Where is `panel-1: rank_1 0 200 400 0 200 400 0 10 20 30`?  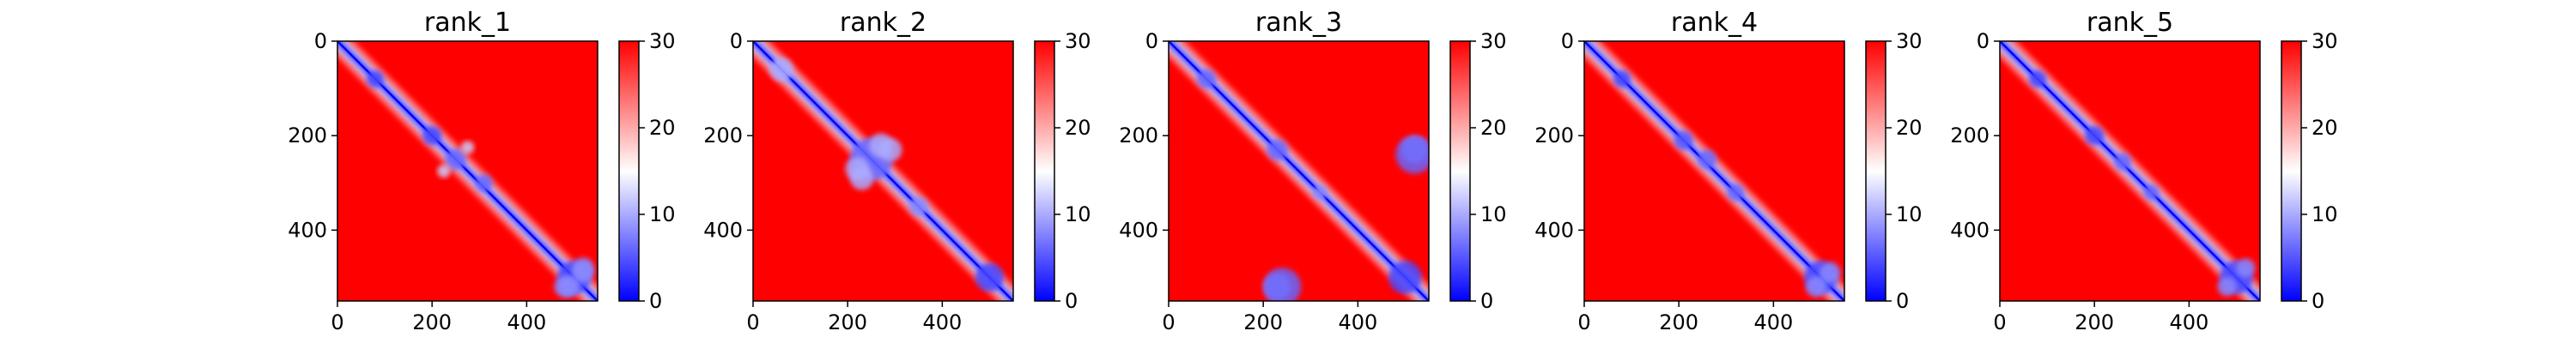 panel-1: rank_1 0 200 400 0 200 400 0 10 20 30 is located at coordinates (481, 171).